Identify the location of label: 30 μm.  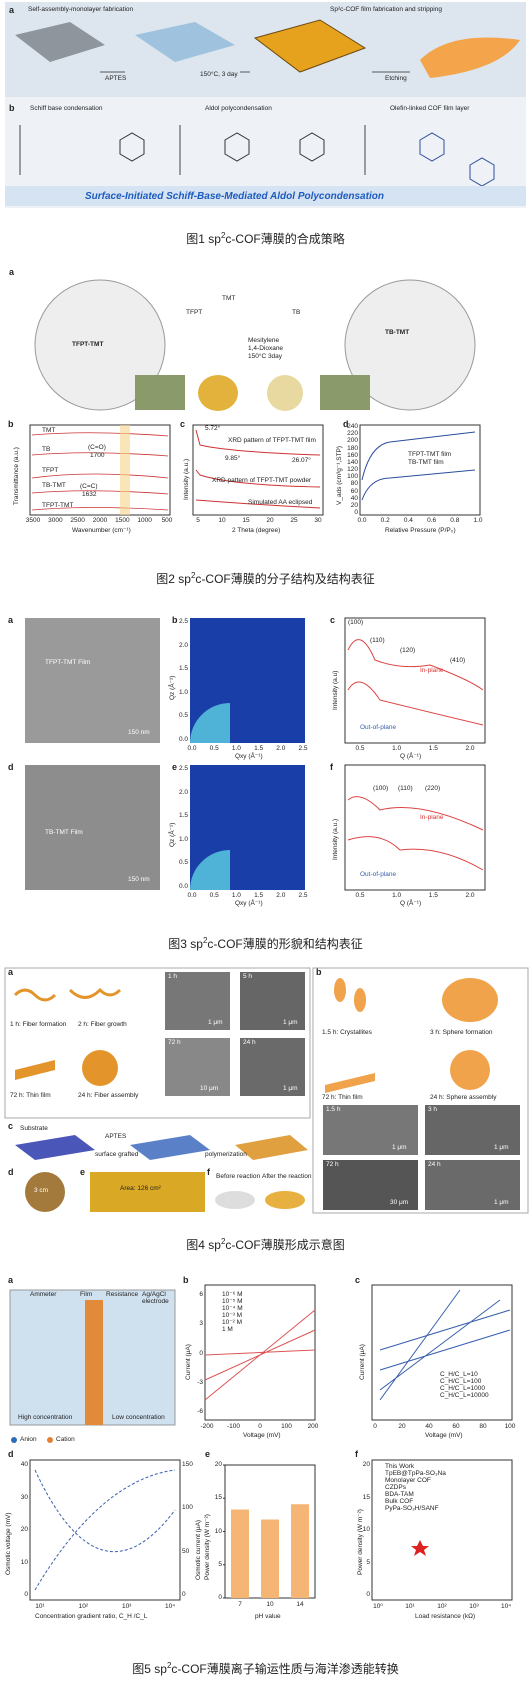
(399, 1202).